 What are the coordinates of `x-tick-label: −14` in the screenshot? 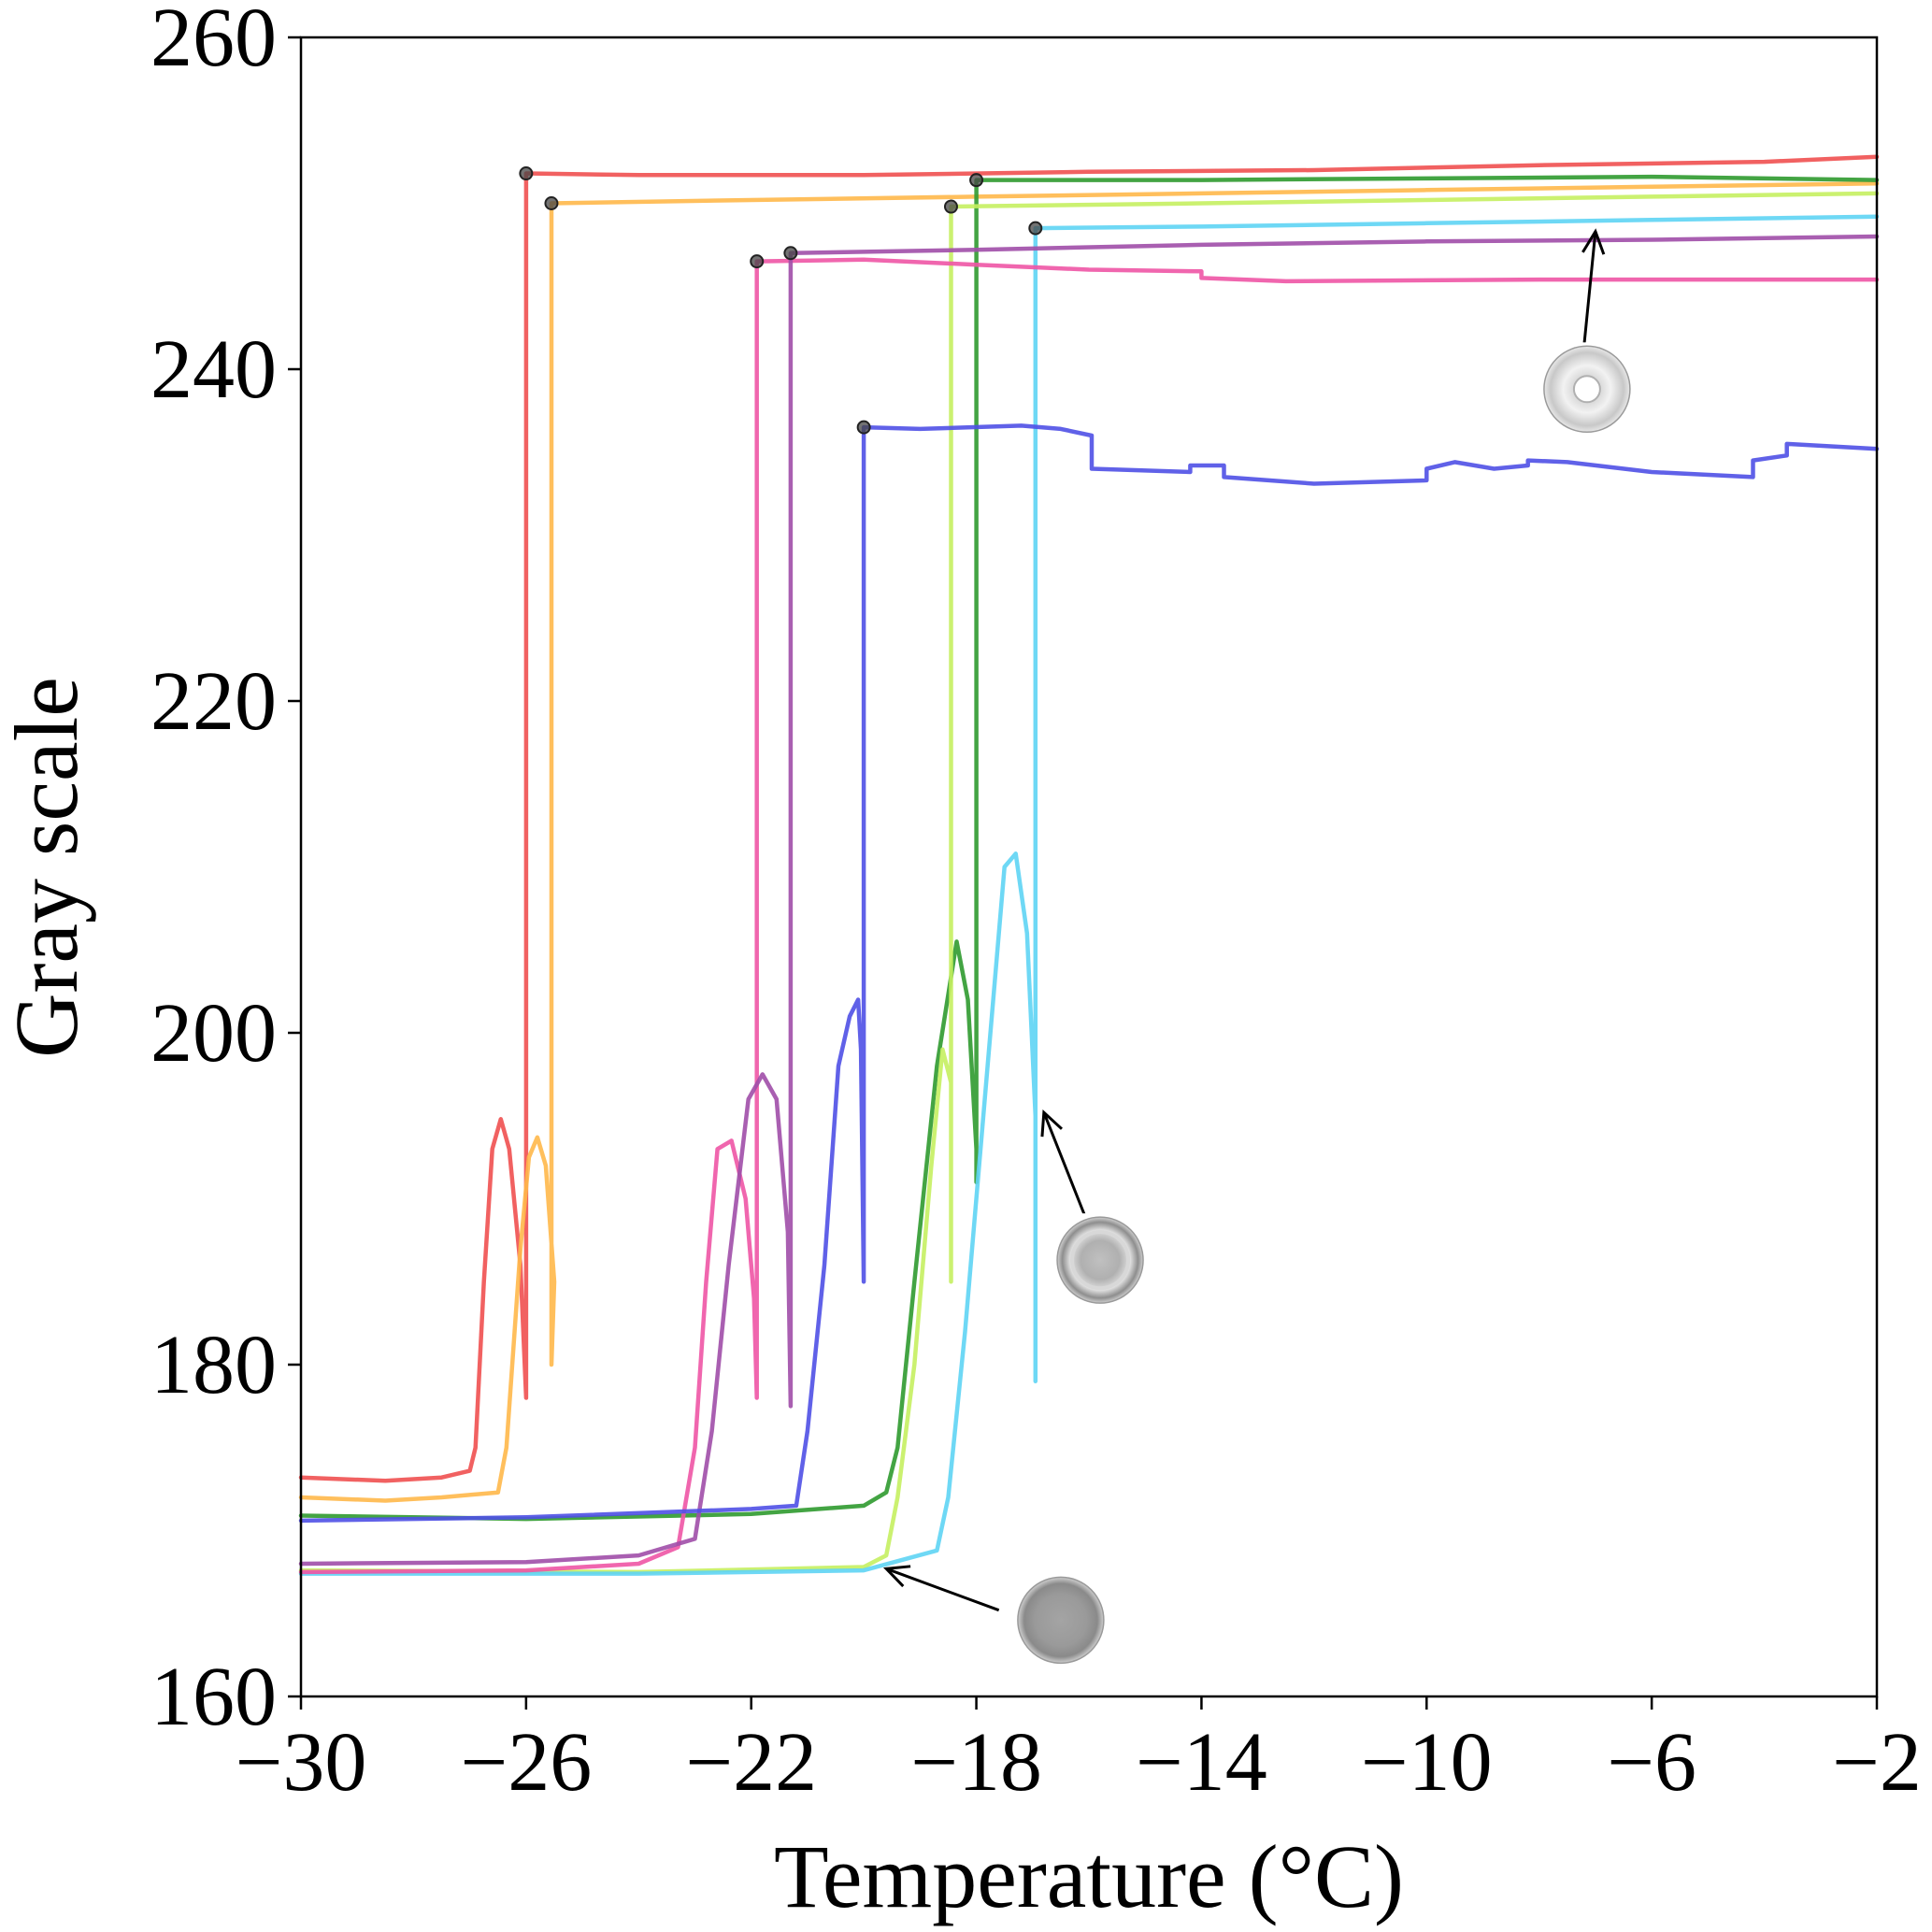 It's located at (1201, 1762).